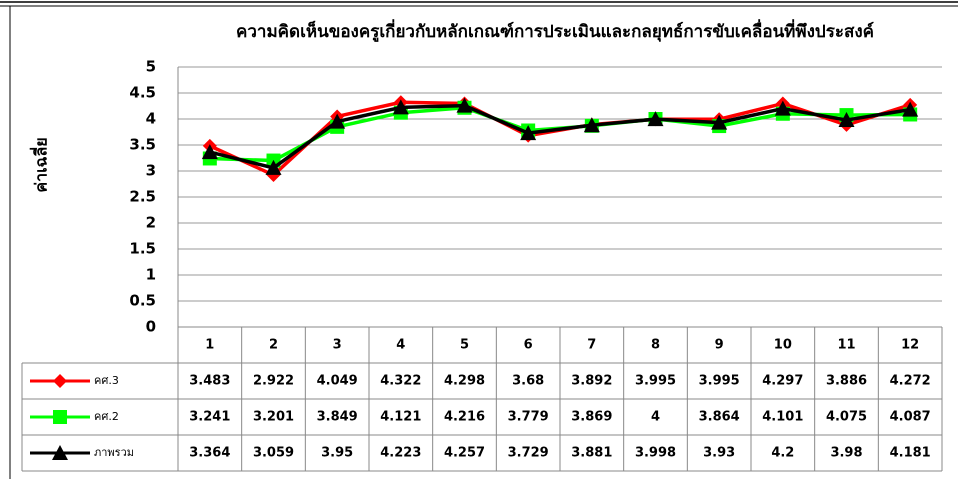  Describe the element at coordinates (910, 453) in the screenshot. I see `table-value: 4.181` at that location.